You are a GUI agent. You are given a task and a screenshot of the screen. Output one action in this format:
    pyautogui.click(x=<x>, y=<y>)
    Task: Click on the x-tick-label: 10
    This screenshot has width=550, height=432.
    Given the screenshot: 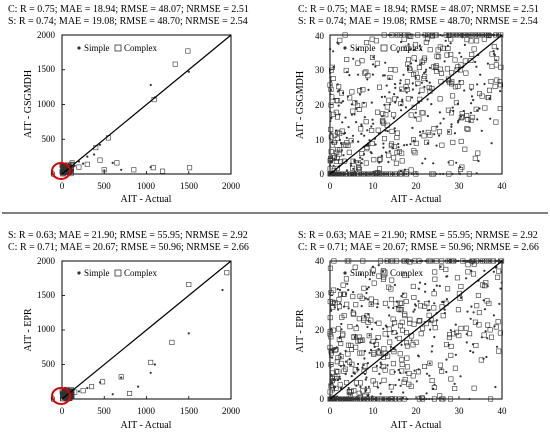 What is the action you would take?
    pyautogui.click(x=374, y=411)
    